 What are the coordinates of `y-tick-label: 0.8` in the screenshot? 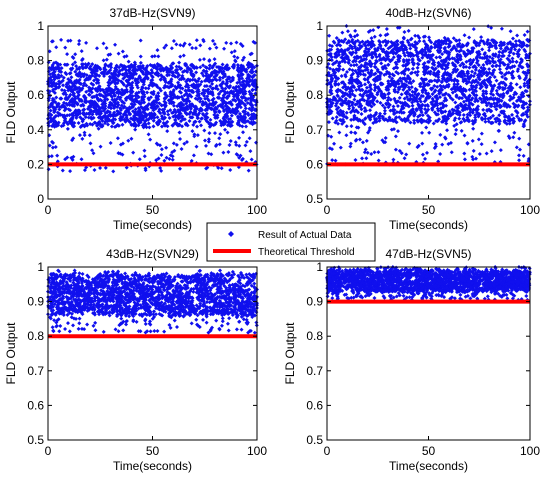 It's located at (314, 95).